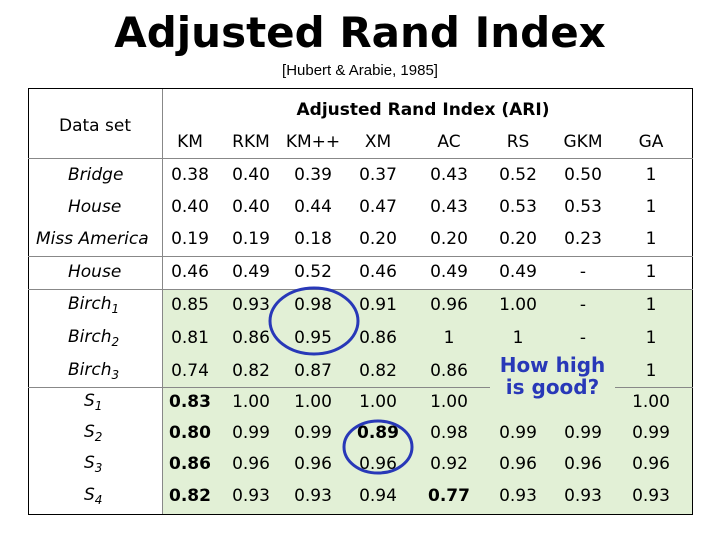 This screenshot has width=720, height=540. I want to click on row-label: Birch2, so click(93, 338).